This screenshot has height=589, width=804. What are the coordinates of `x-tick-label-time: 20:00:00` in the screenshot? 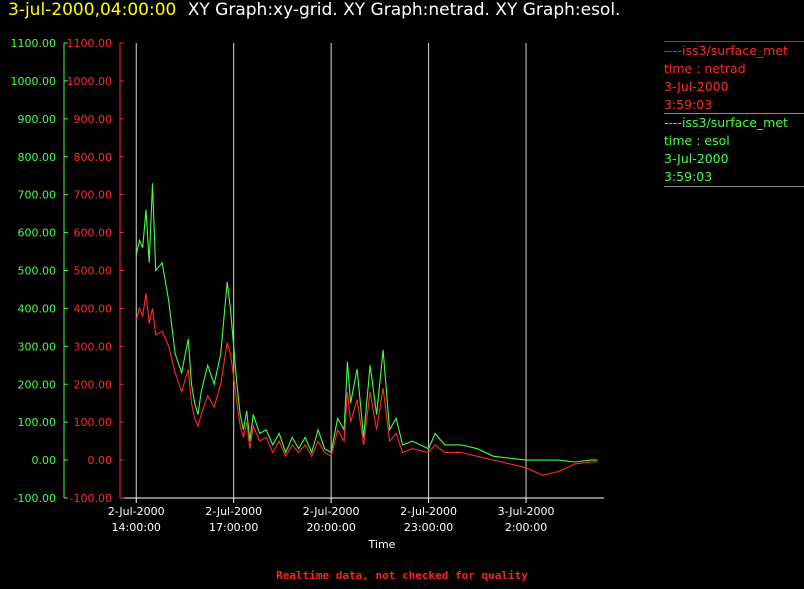 It's located at (330, 527).